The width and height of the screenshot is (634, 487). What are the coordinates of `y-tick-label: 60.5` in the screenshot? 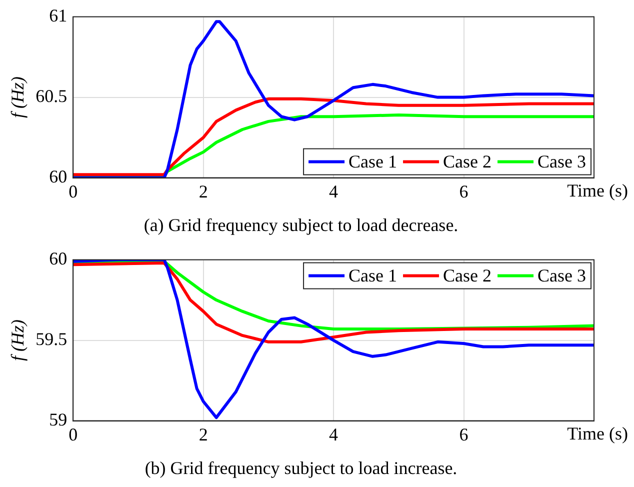 It's located at (52, 96).